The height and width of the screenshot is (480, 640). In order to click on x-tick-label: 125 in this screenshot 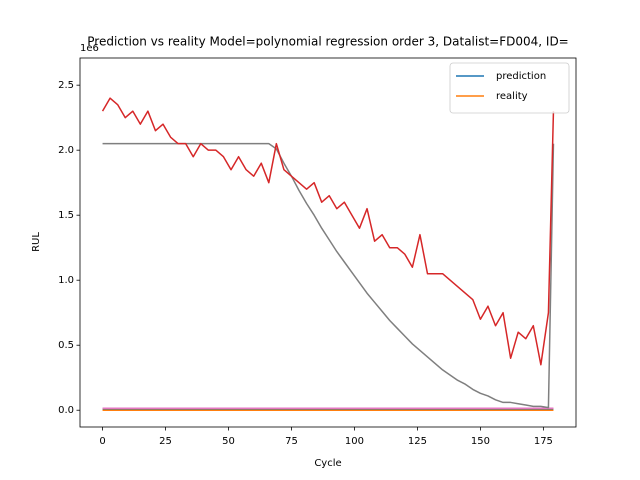, I will do `click(417, 441)`.